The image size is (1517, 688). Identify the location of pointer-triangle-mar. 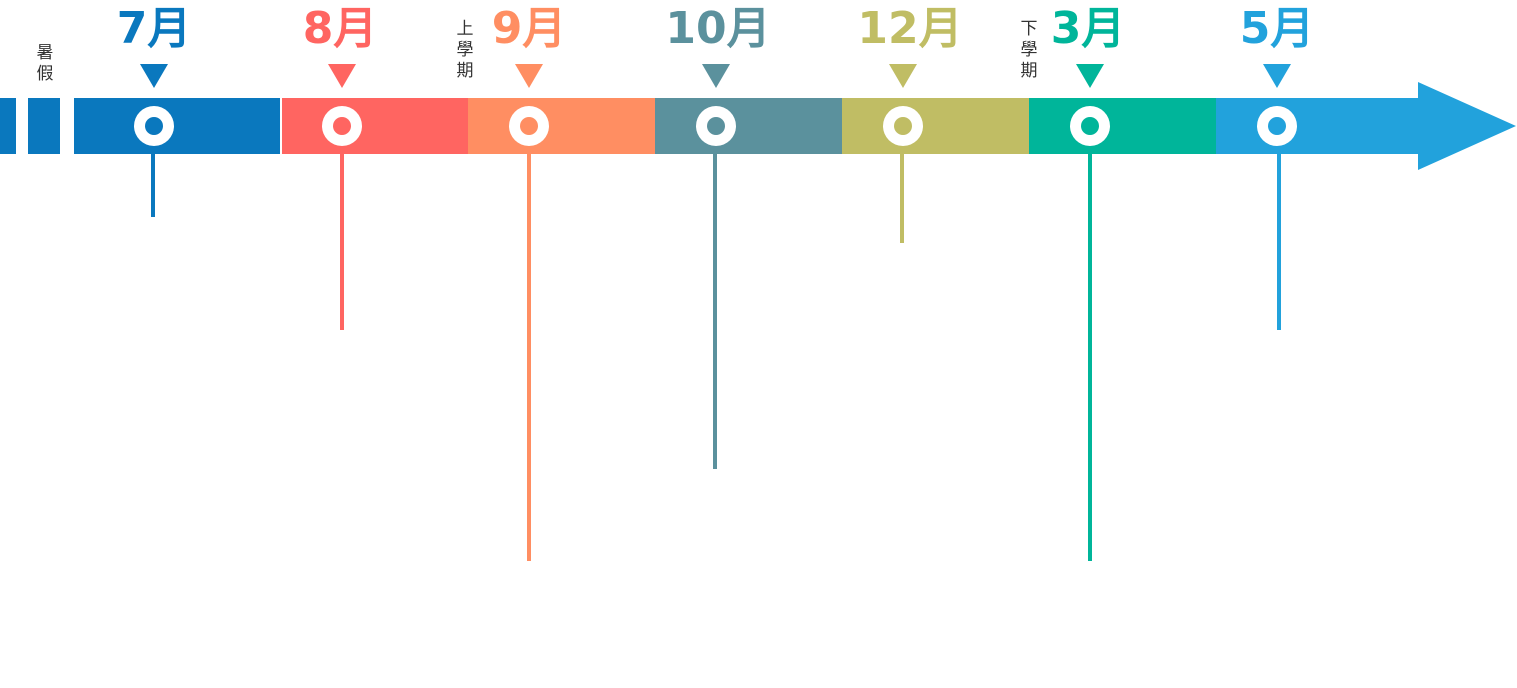
(1090, 76).